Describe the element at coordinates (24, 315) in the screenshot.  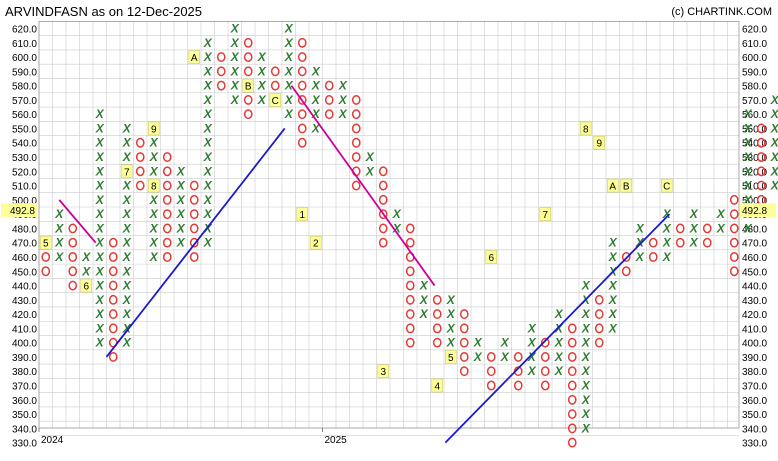
I see `y-tick-label: 420.0` at that location.